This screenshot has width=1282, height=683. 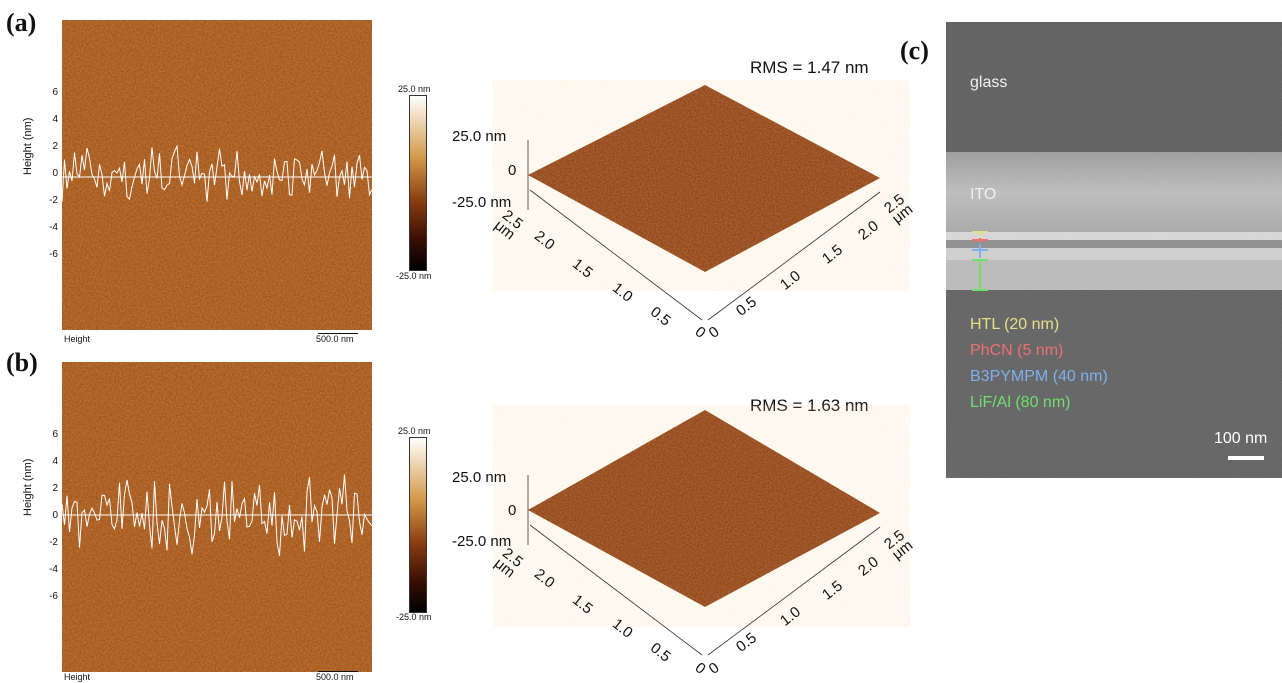 What do you see at coordinates (1015, 324) in the screenshot?
I see `legend-htl: HTL (20 nm)` at bounding box center [1015, 324].